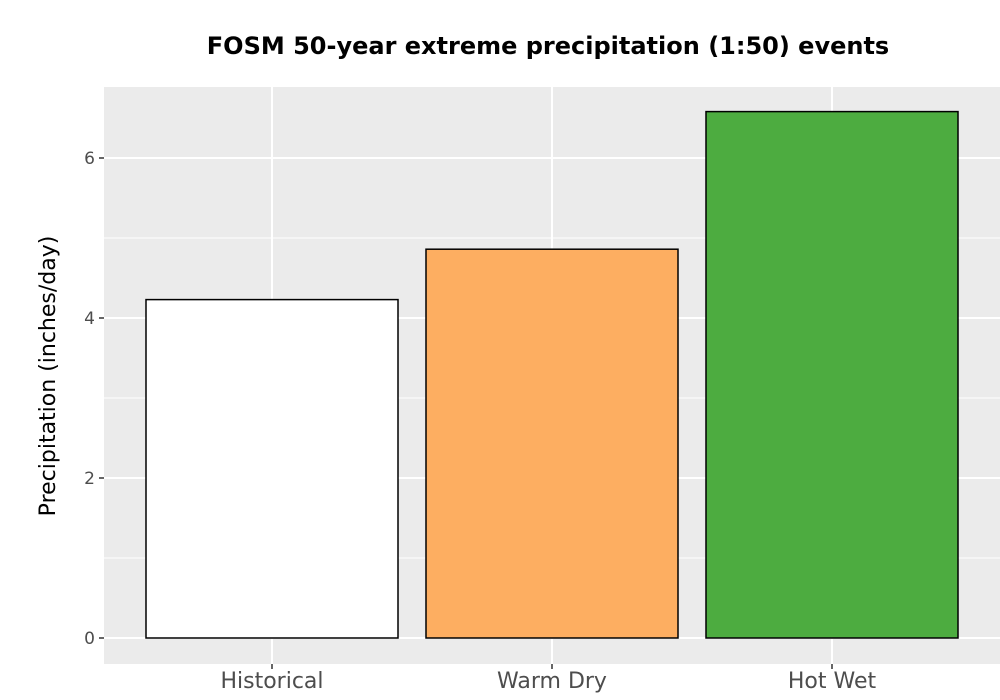 The height and width of the screenshot is (700, 1000). I want to click on x-tick-label: Historical, so click(271, 681).